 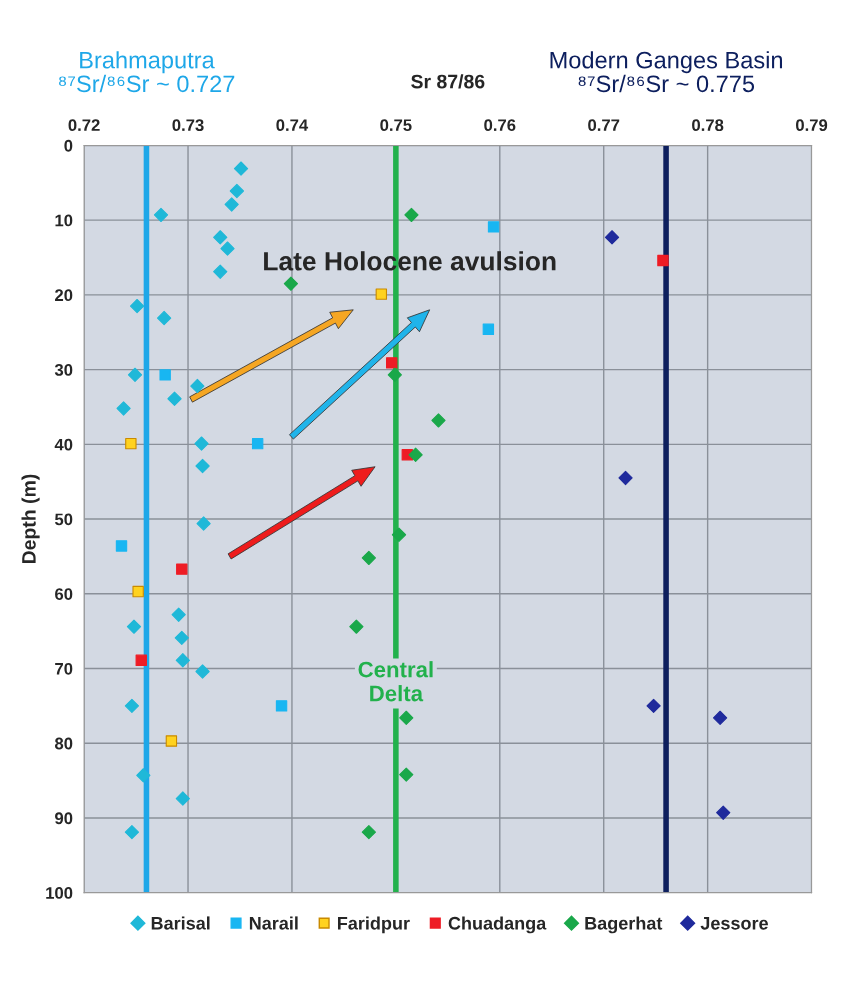 I want to click on y-tick-label: 20, so click(x=64, y=295).